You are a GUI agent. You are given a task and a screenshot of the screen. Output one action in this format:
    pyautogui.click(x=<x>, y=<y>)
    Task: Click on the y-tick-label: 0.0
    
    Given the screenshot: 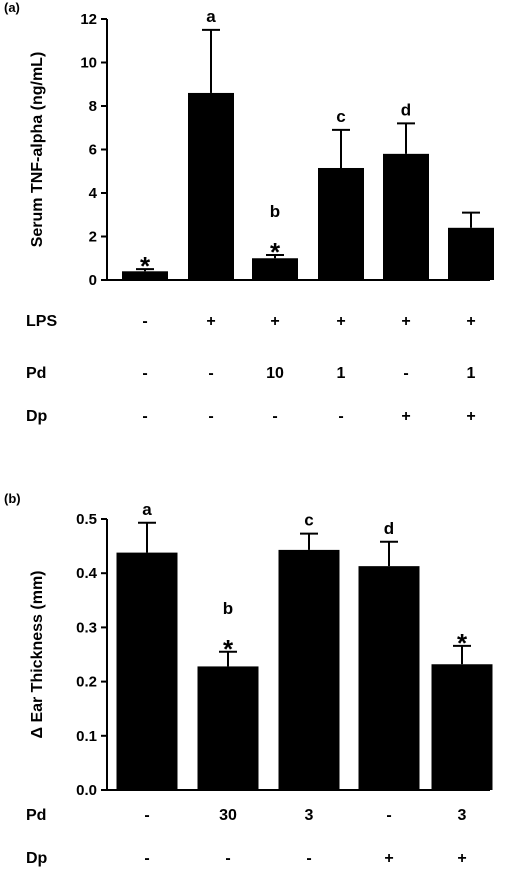 What is the action you would take?
    pyautogui.click(x=86, y=790)
    